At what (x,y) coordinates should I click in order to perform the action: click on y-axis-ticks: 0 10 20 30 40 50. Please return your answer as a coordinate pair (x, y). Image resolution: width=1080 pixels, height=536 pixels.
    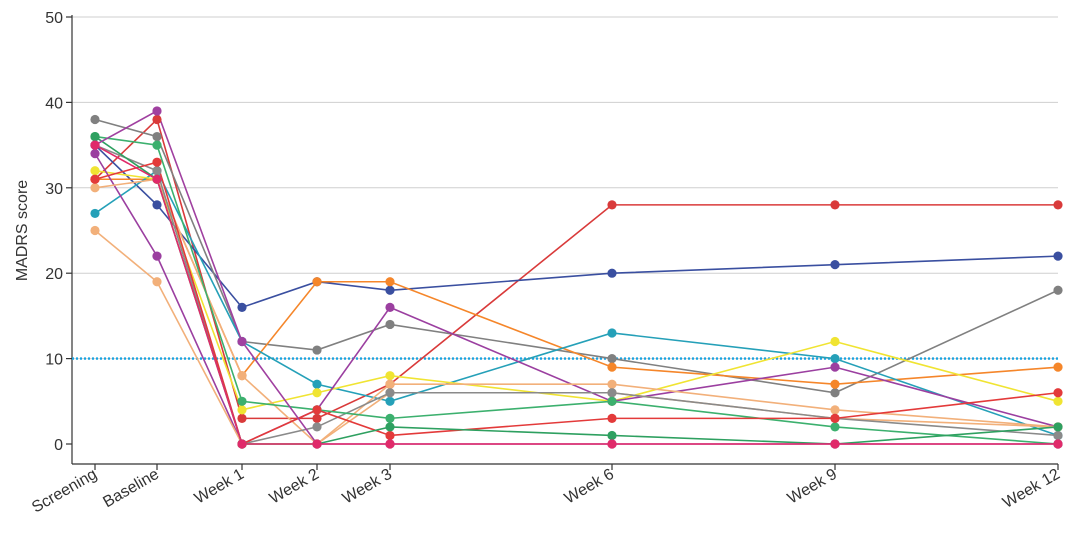
    Looking at the image, I should click on (58, 232).